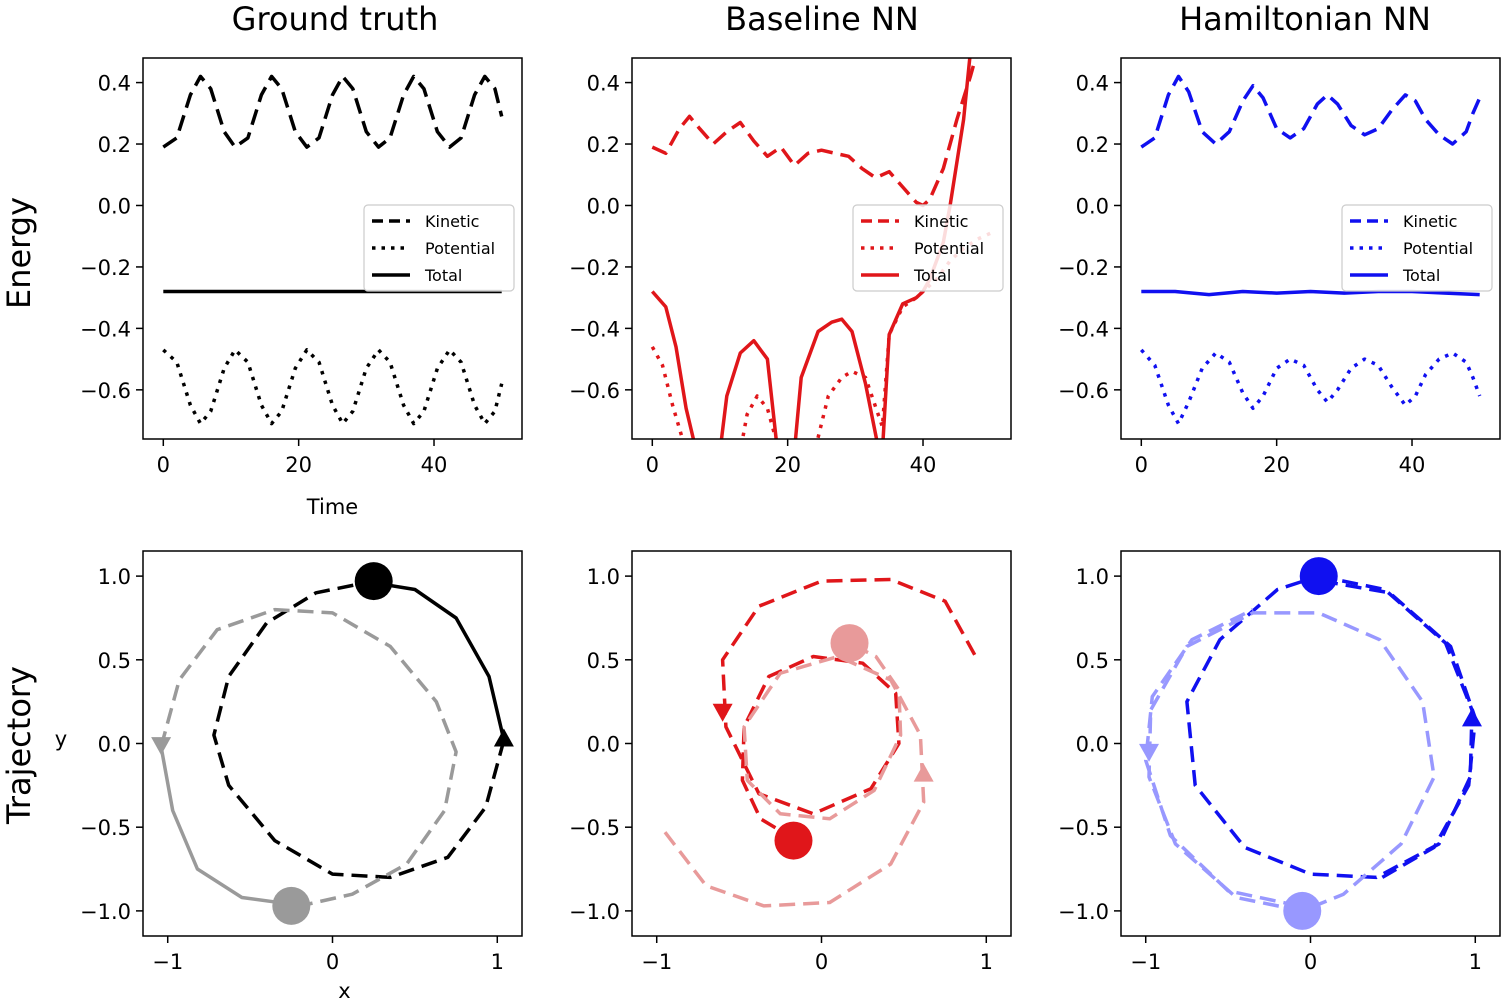  Describe the element at coordinates (61, 739) in the screenshot. I see `y-axis-label: y` at that location.